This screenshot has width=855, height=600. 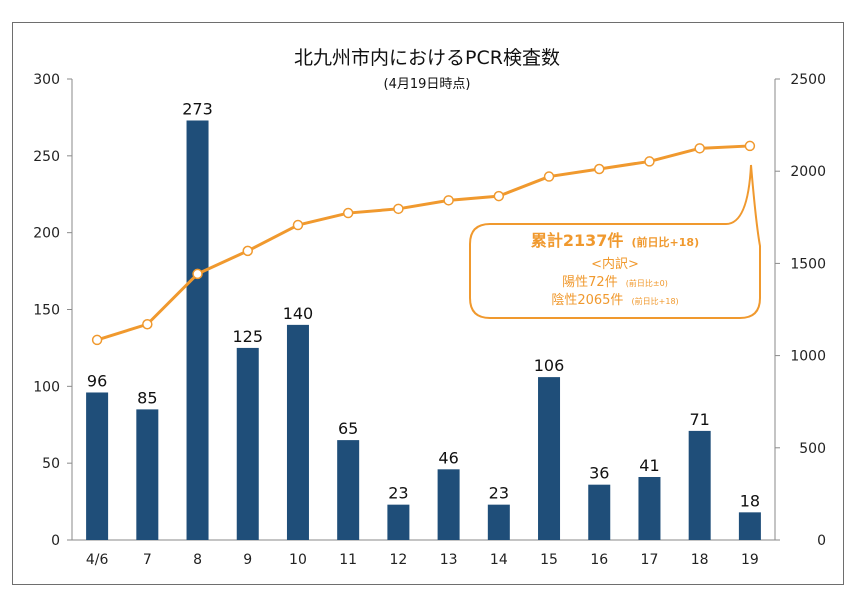 What do you see at coordinates (590, 282) in the screenshot?
I see `callout-positive: 陽性72件` at bounding box center [590, 282].